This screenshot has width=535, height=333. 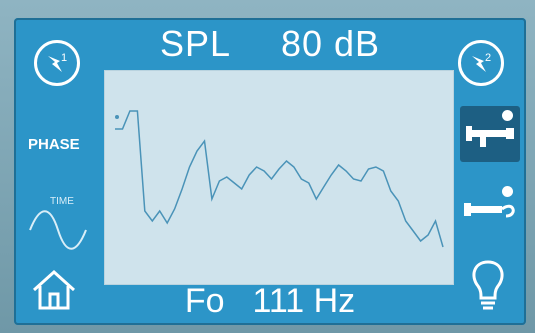 What do you see at coordinates (507, 115) in the screenshot?
I see `probe-1-indicator` at bounding box center [507, 115].